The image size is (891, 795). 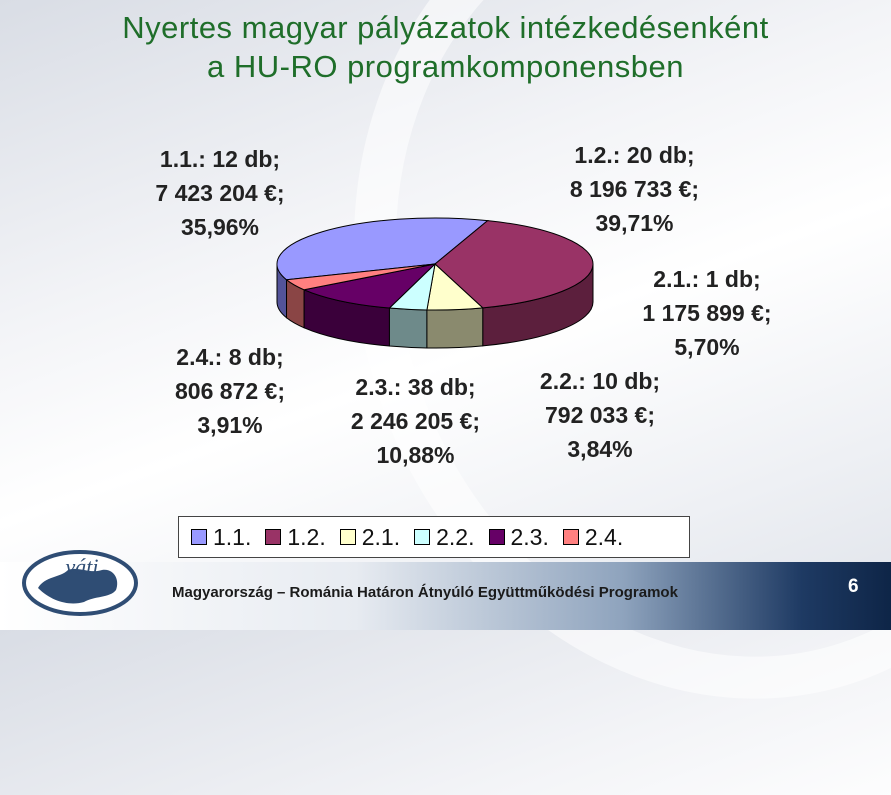 What do you see at coordinates (230, 357) in the screenshot?
I see `label-2-4-count: 2.4.: 8 db;` at bounding box center [230, 357].